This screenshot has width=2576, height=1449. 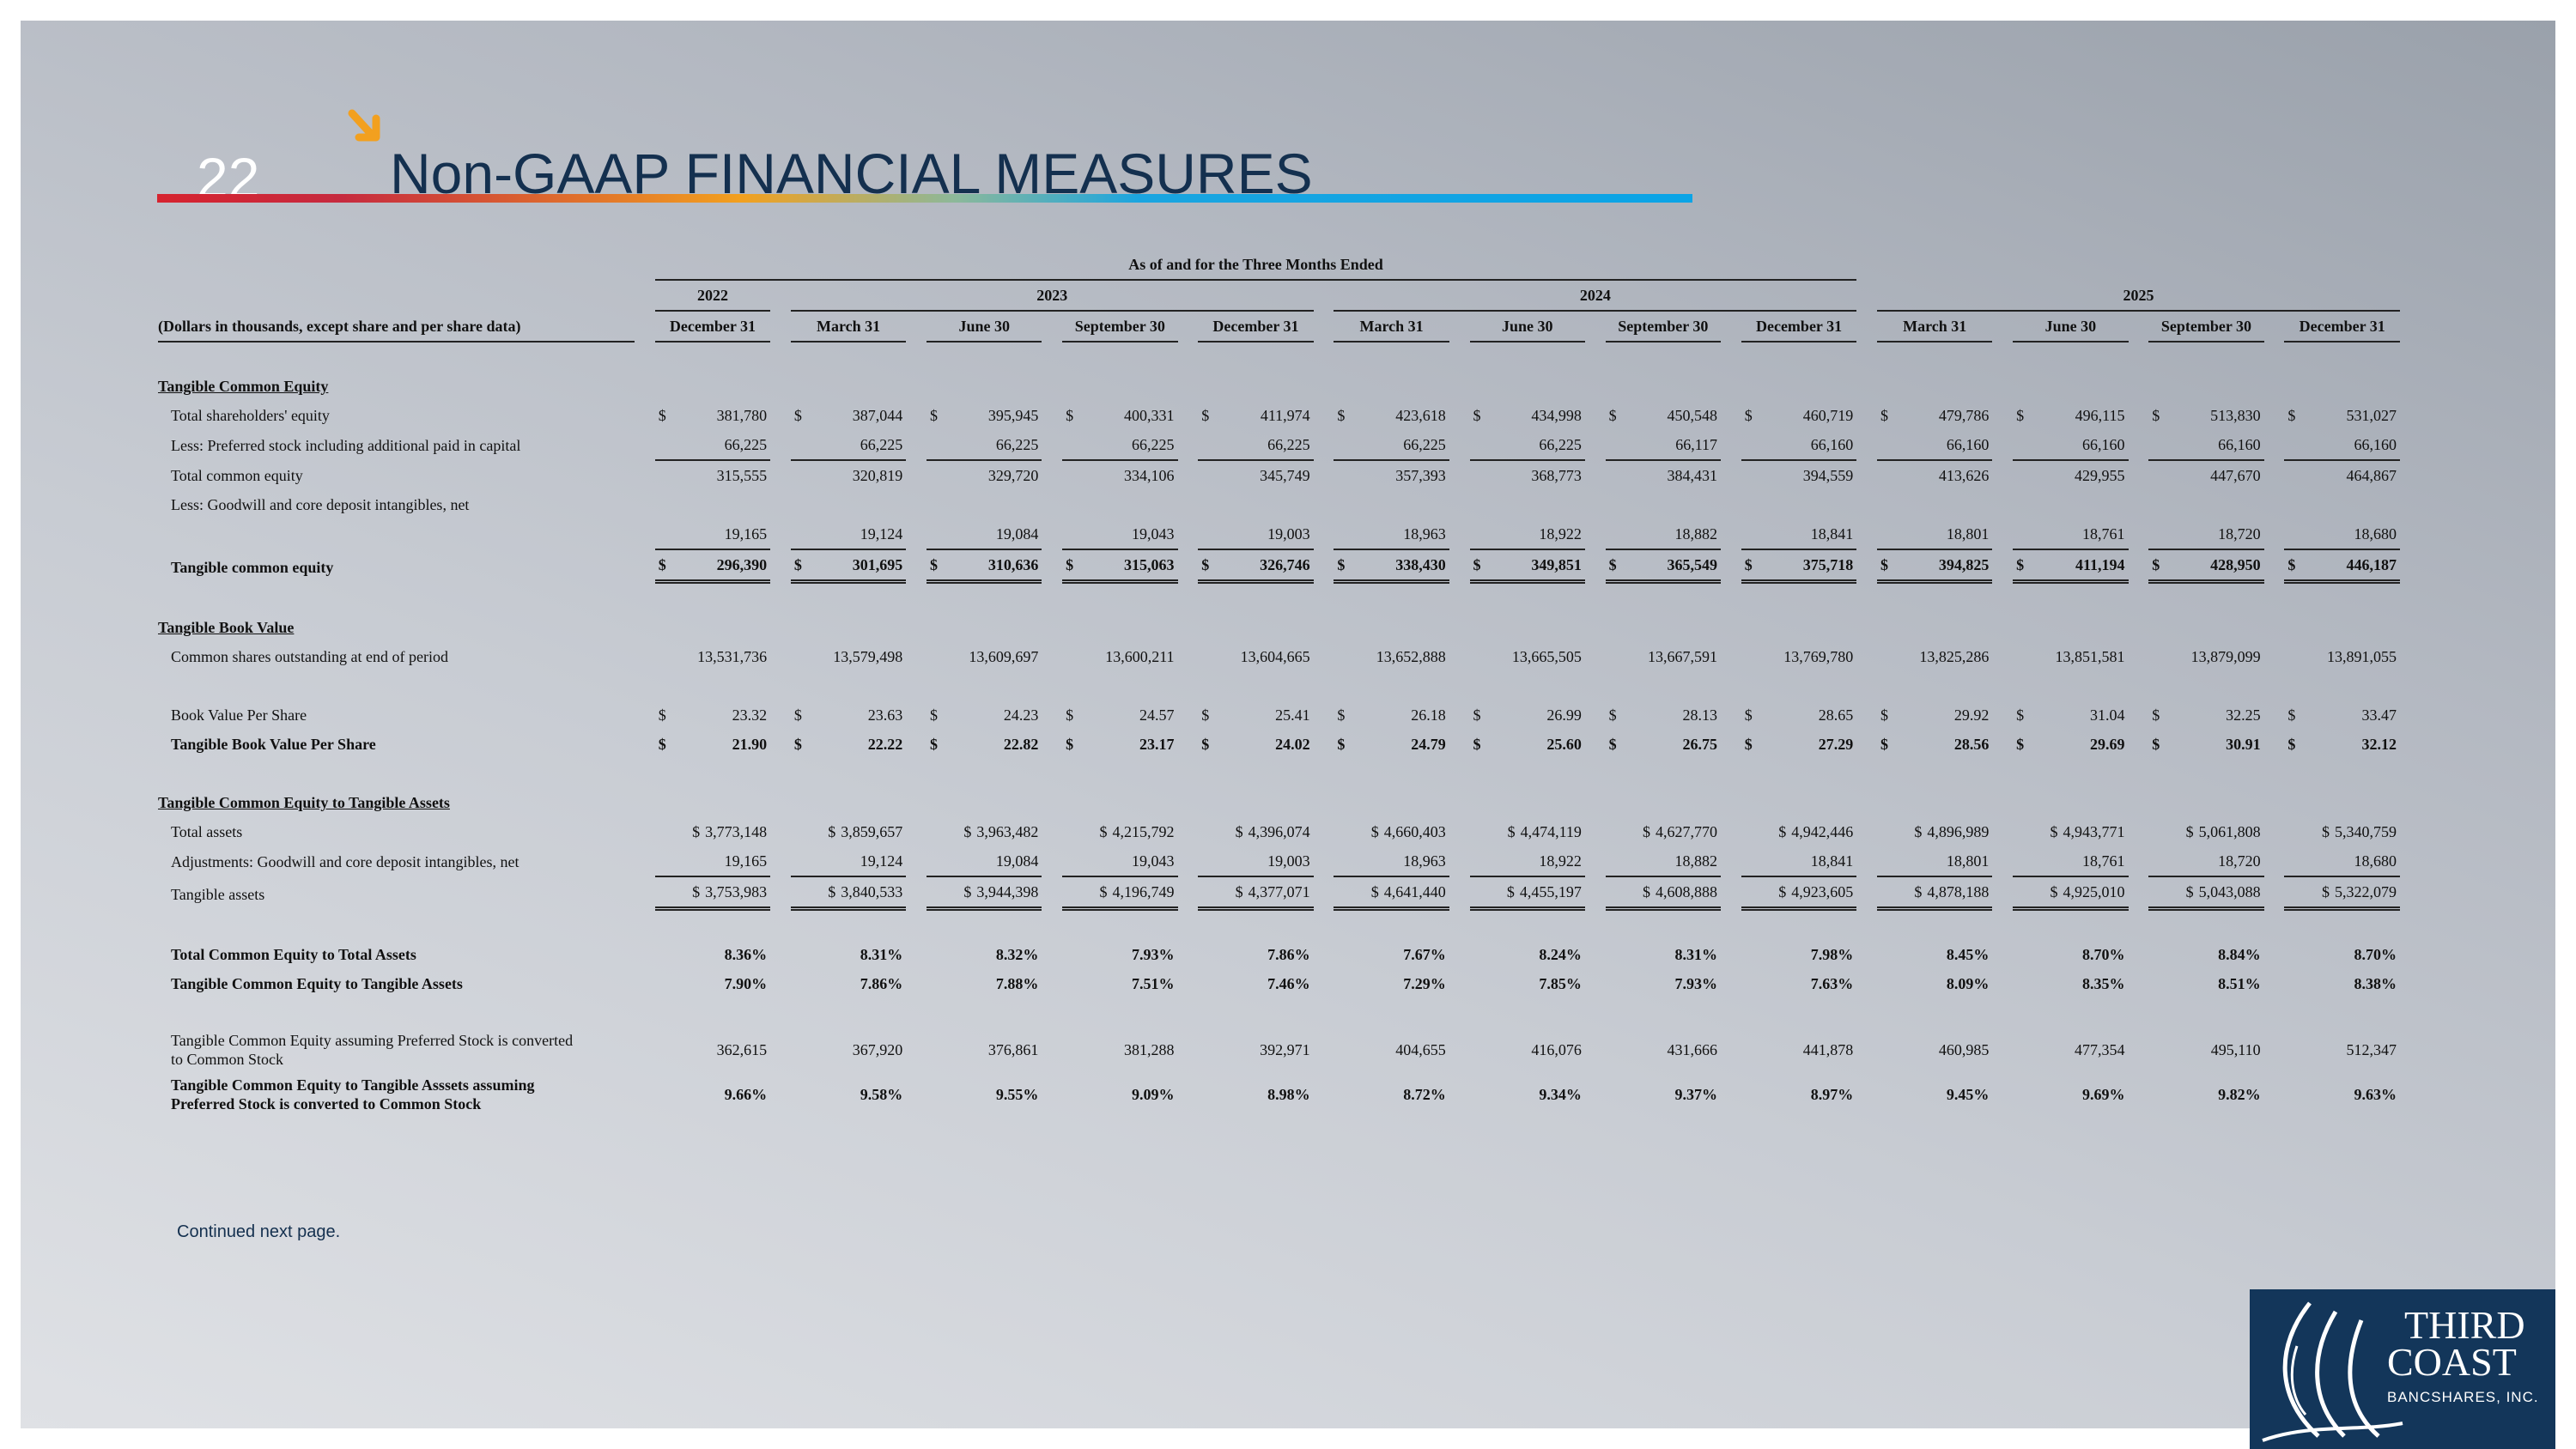 I want to click on value-cell: 19,084, so click(x=984, y=534).